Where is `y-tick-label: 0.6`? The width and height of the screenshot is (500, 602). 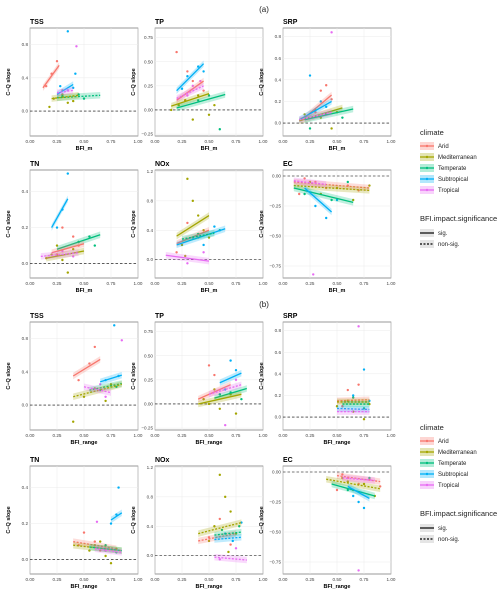
y-tick-label: 0.6 is located at coordinates (278, 352).